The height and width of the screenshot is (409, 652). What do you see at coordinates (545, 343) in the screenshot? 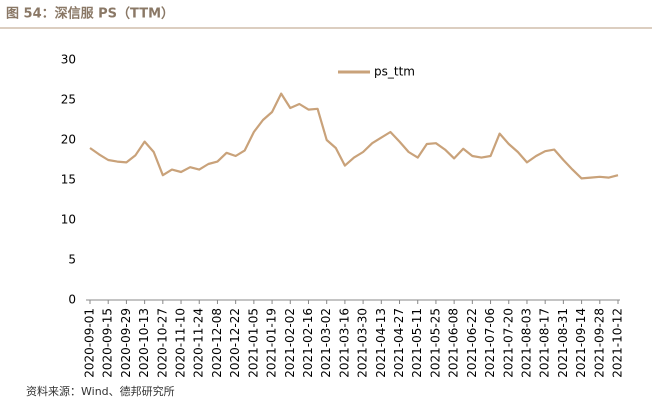
I see `x-tick-label: 2021-08-17` at bounding box center [545, 343].